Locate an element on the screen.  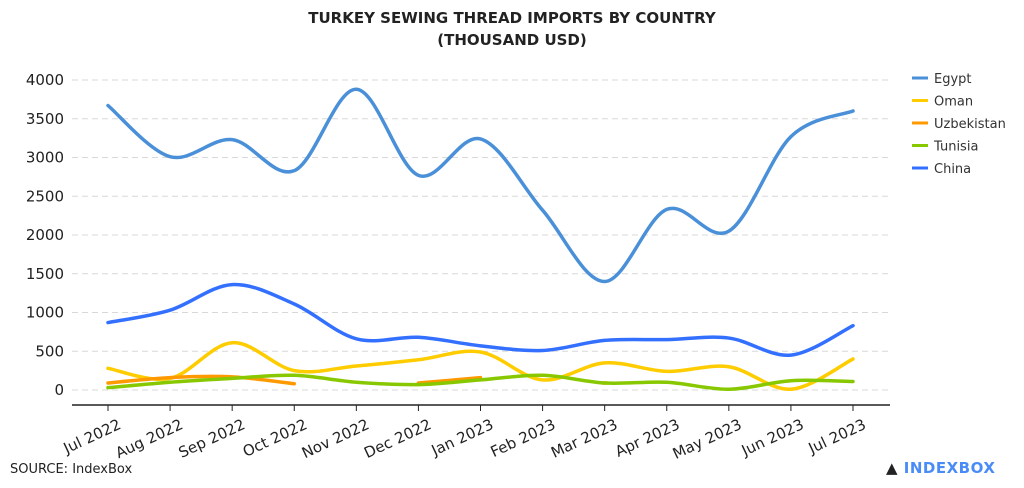
y-tick-label: 3000 is located at coordinates (45, 158).